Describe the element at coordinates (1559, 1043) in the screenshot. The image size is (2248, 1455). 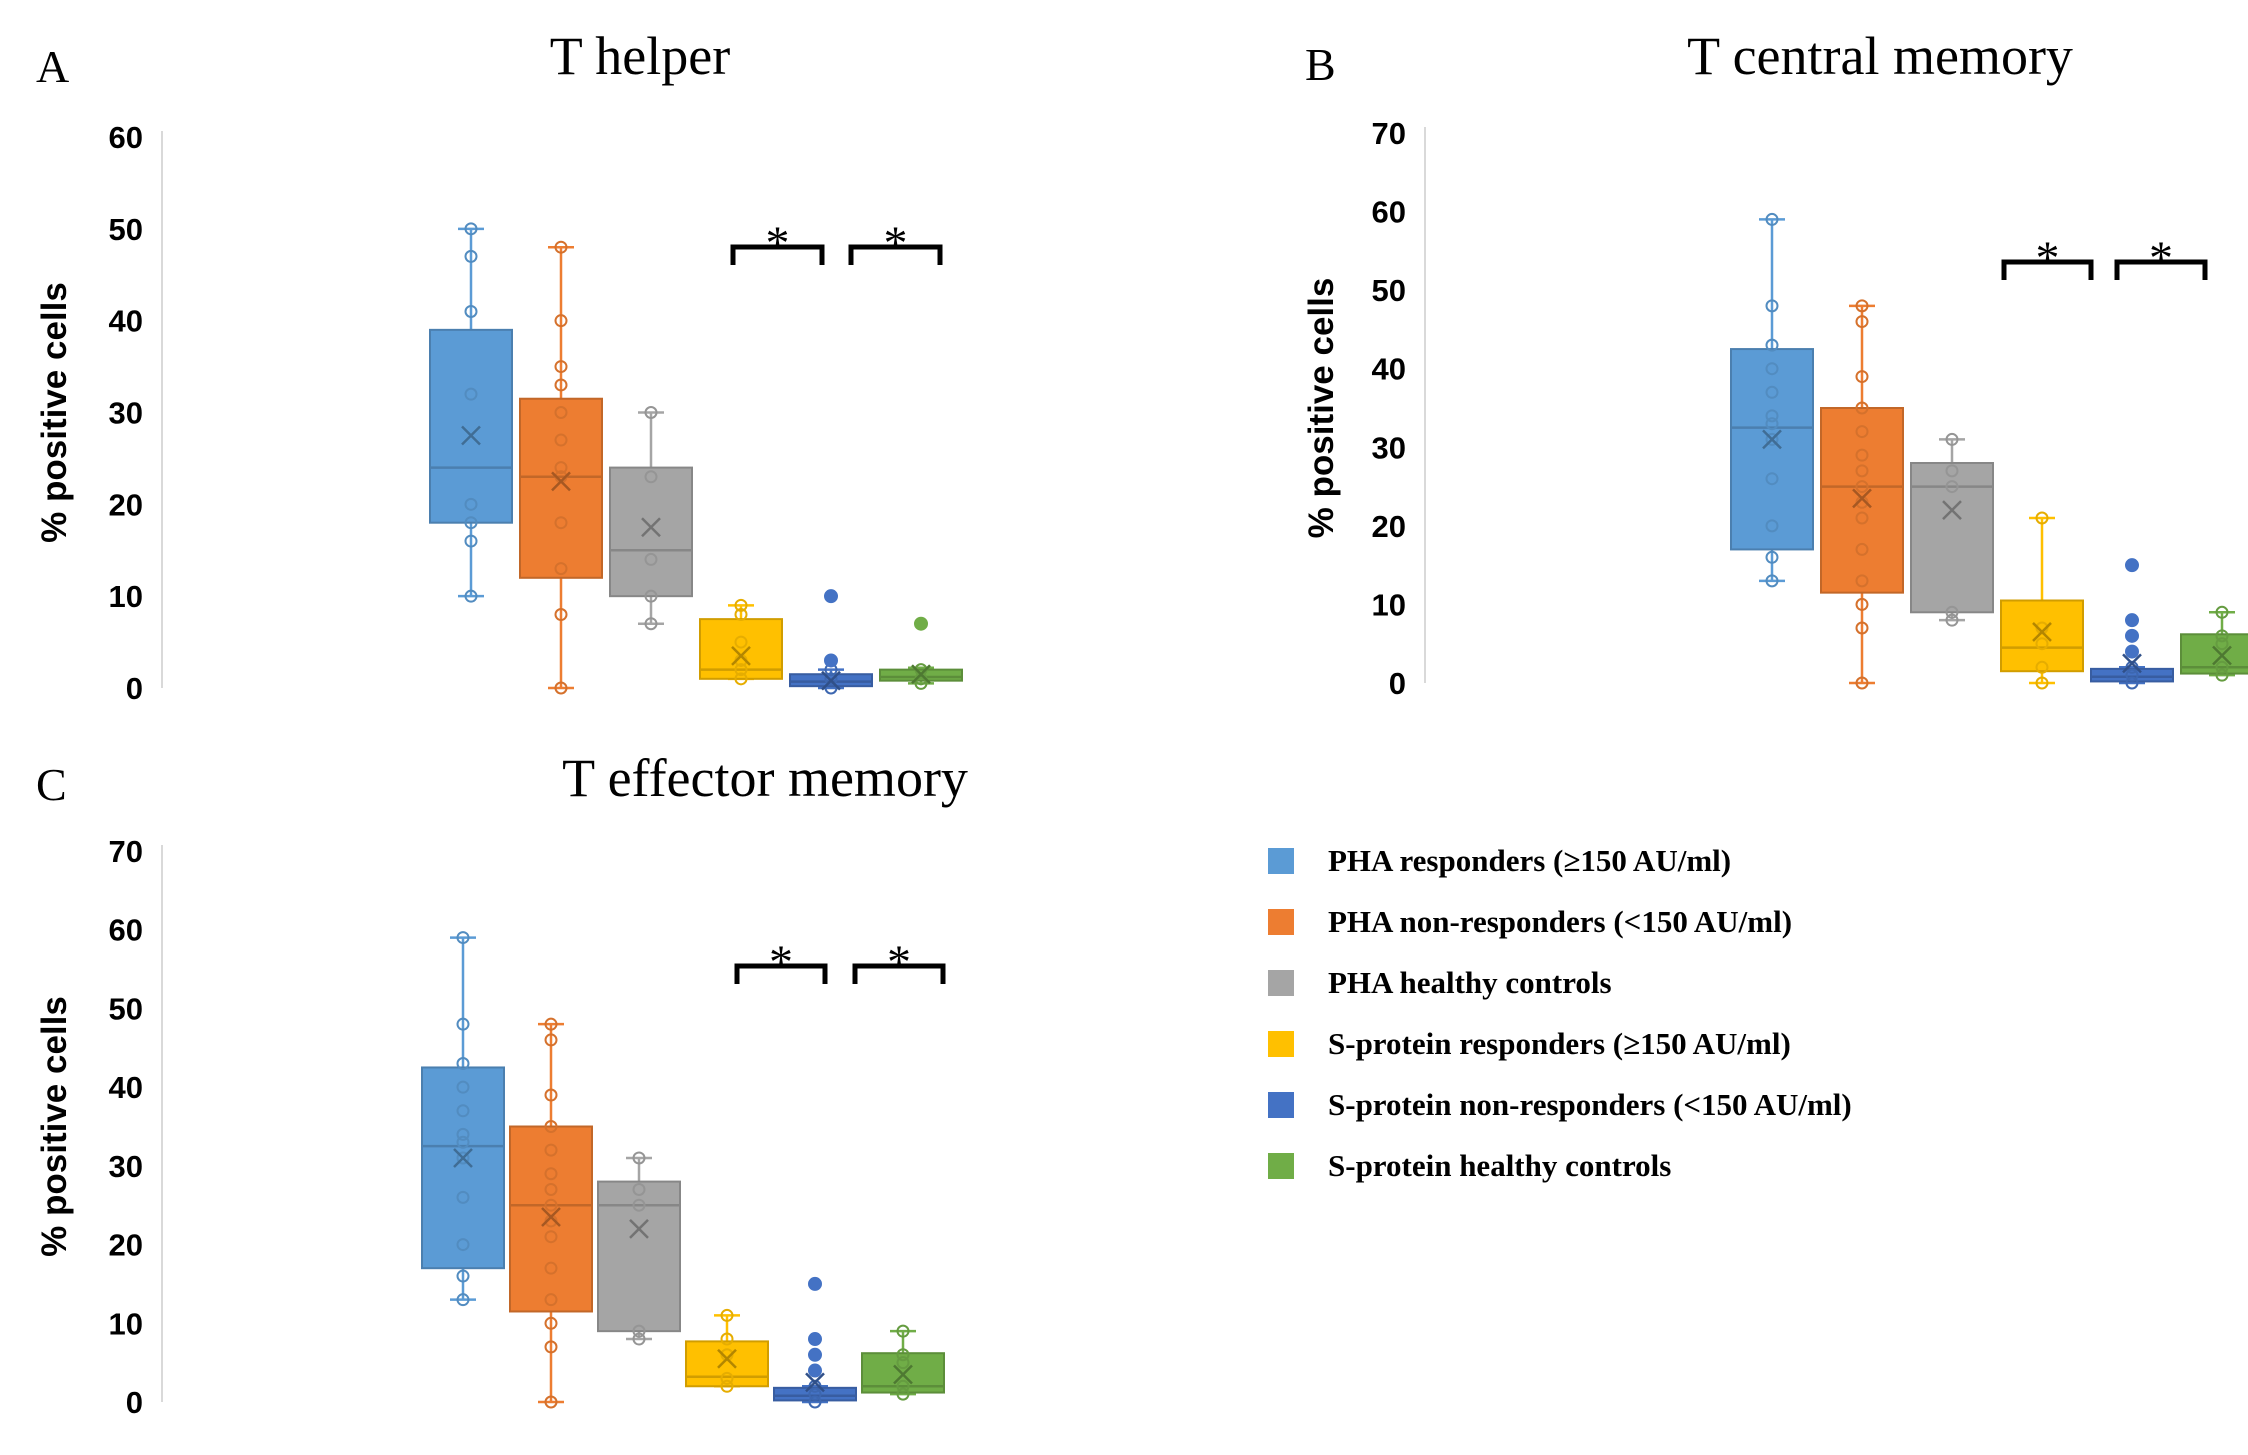
I see `legend-label: S-protein responders (≥150 AU/ml)` at that location.